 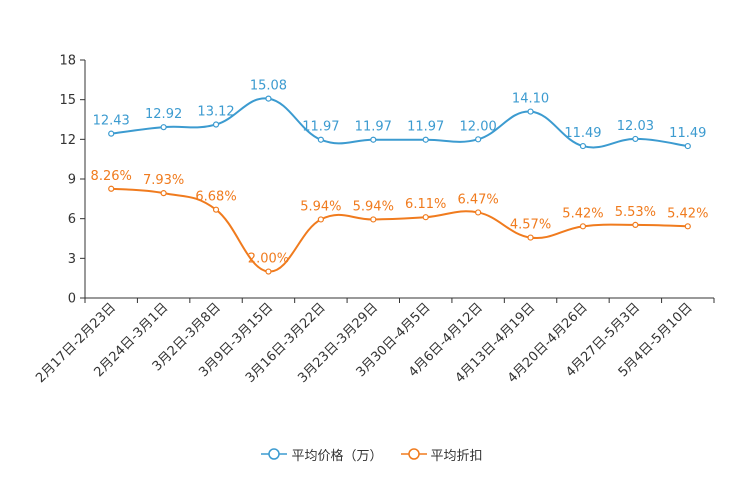 What do you see at coordinates (635, 126) in the screenshot?
I see `data-label-avg-price: 12.03` at bounding box center [635, 126].